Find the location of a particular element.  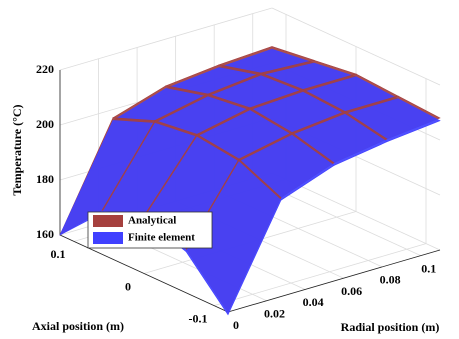

legend-label: Analytical is located at coordinates (152, 221).